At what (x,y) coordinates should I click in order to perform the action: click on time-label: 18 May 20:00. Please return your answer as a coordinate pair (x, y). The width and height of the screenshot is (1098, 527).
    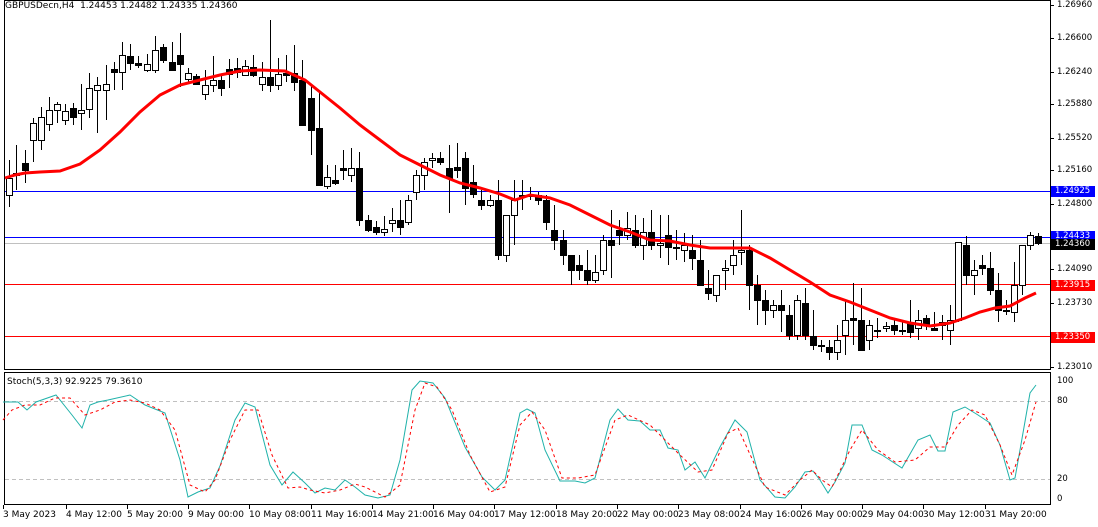
    Looking at the image, I should click on (587, 515).